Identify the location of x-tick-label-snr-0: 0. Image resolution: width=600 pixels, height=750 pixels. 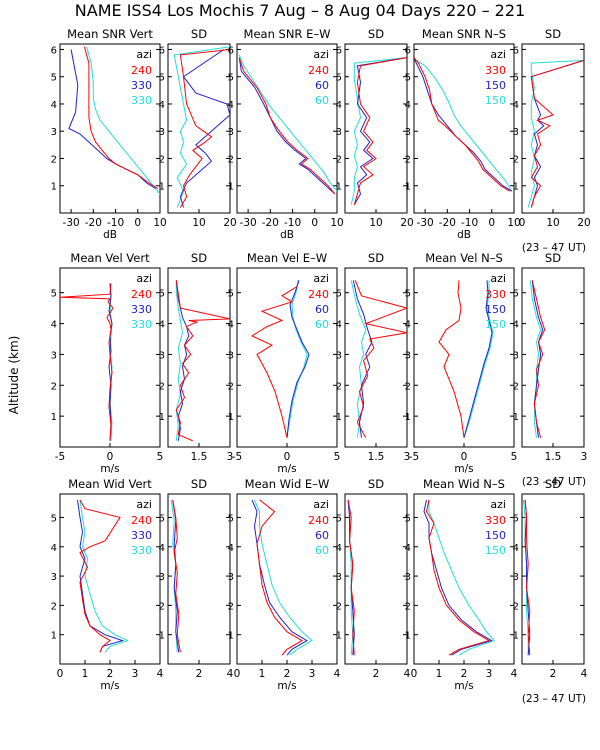
(137, 223).